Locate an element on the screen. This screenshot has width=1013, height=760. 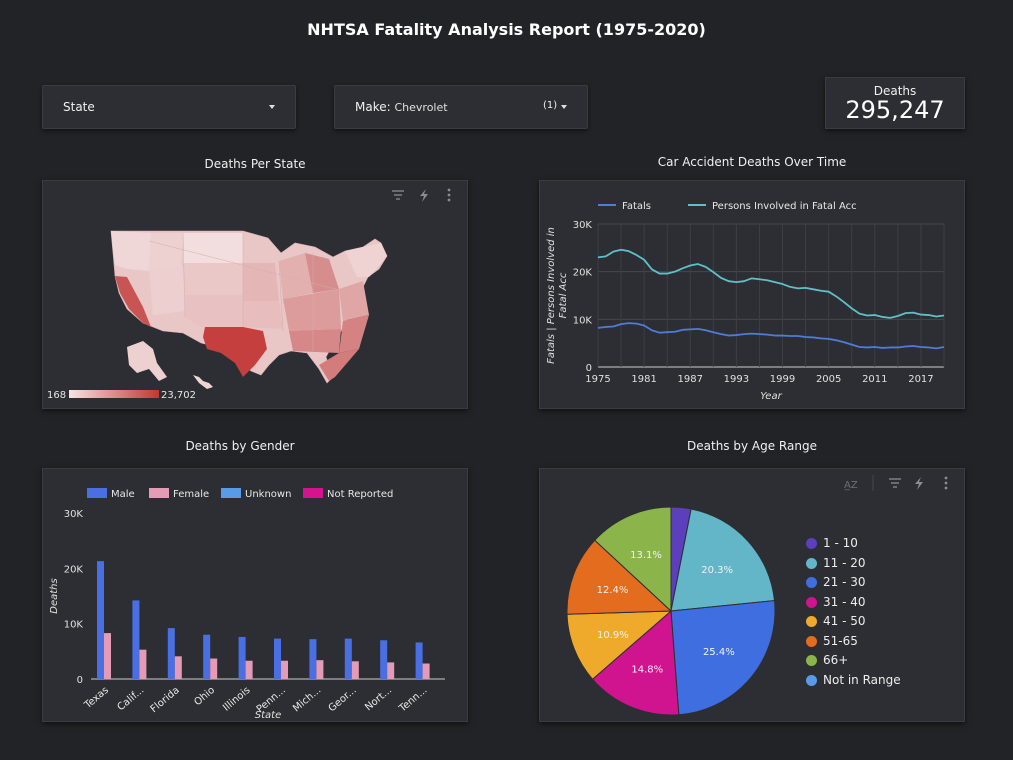
slice-label: 13.1% is located at coordinates (646, 555).